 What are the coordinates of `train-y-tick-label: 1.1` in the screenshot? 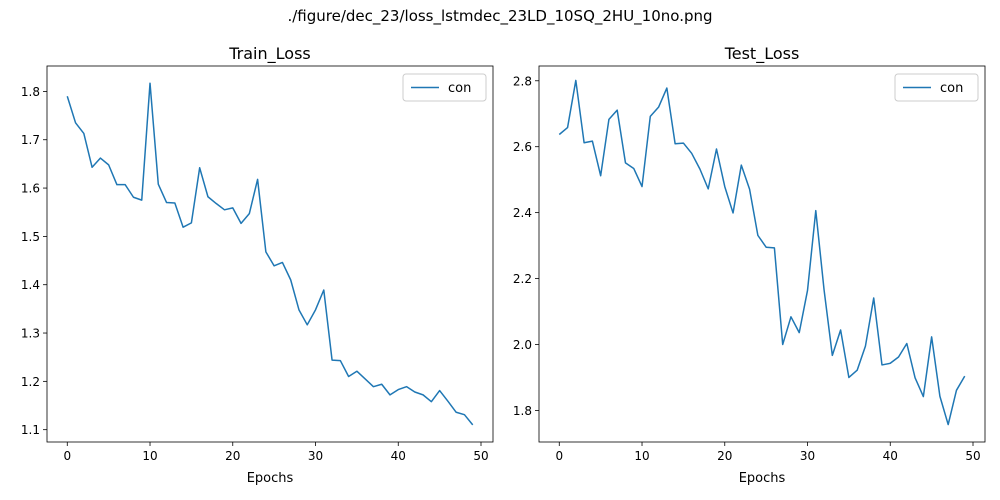 It's located at (30, 430).